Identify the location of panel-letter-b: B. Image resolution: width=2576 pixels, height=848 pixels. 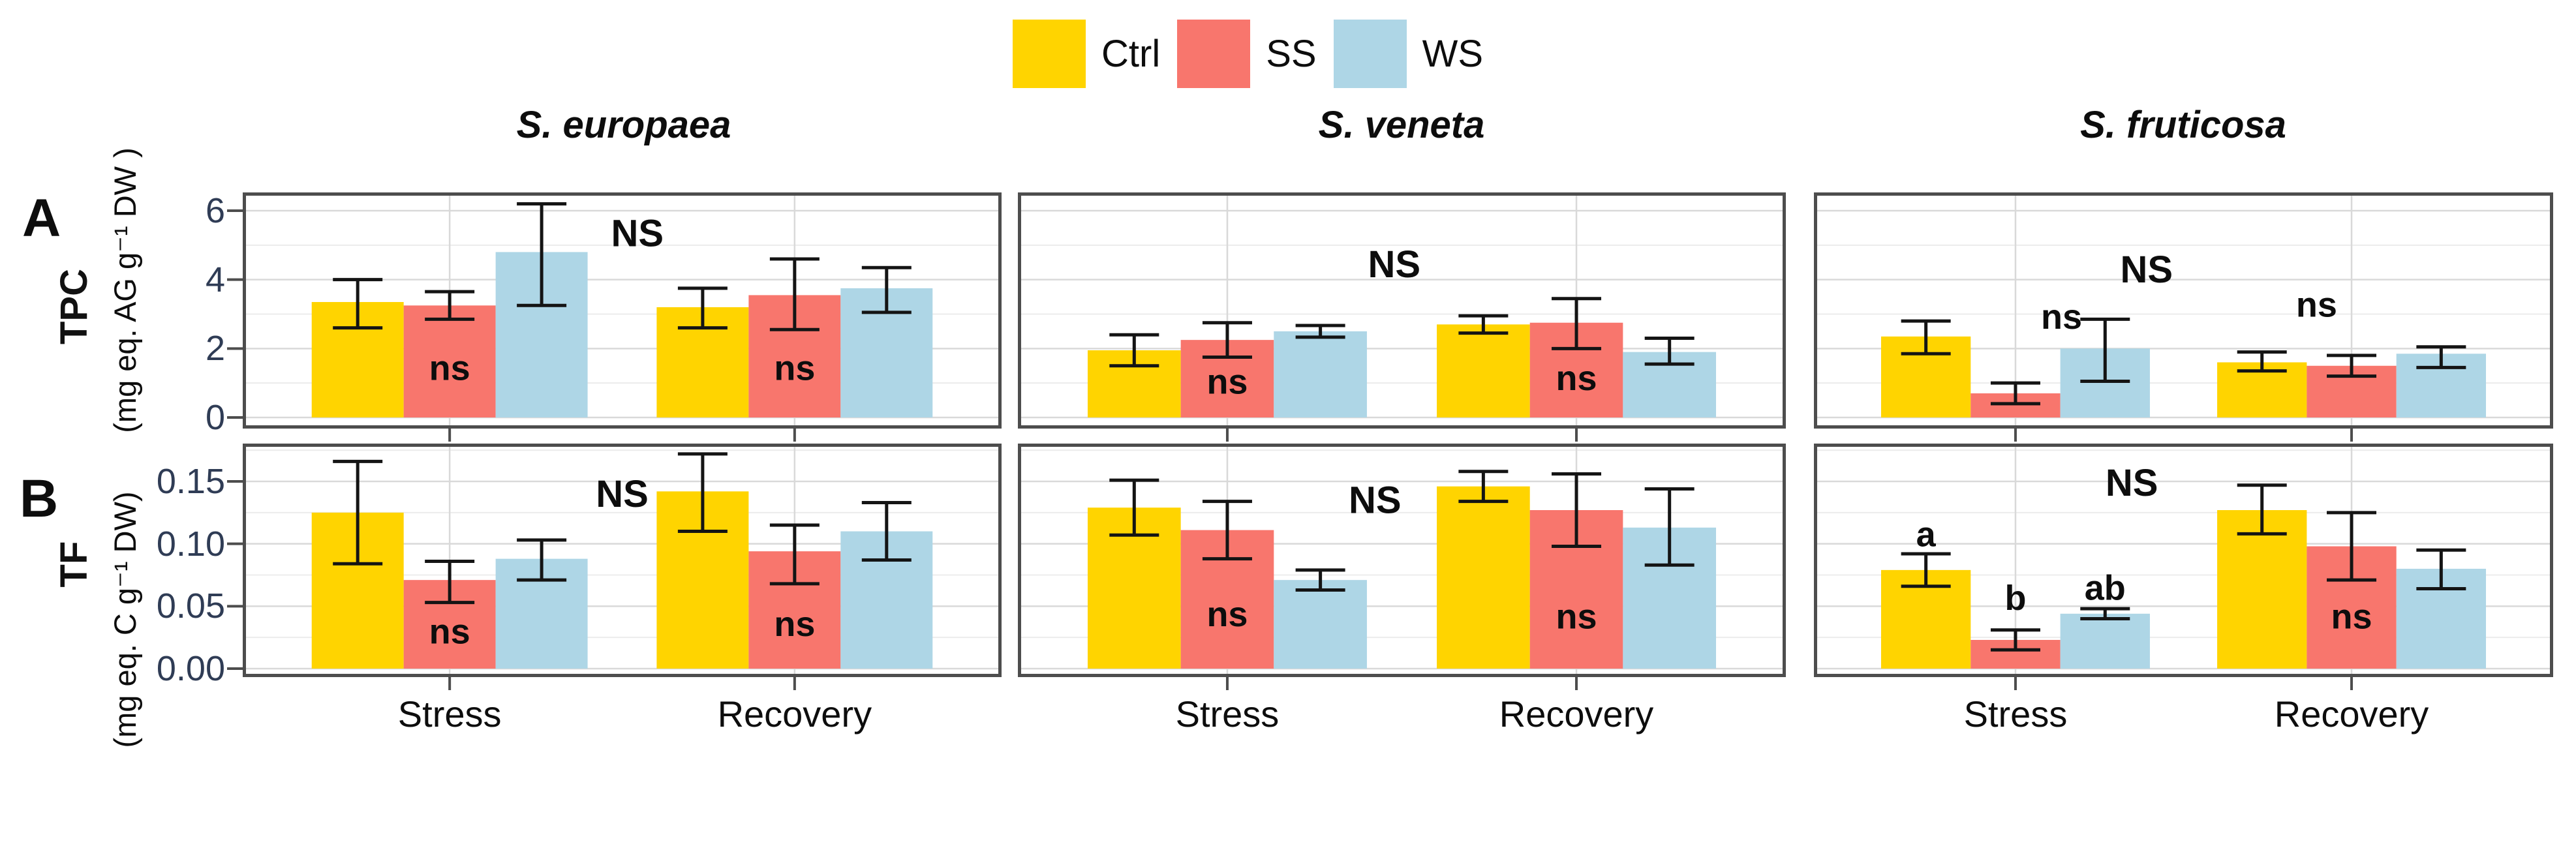
(39, 498).